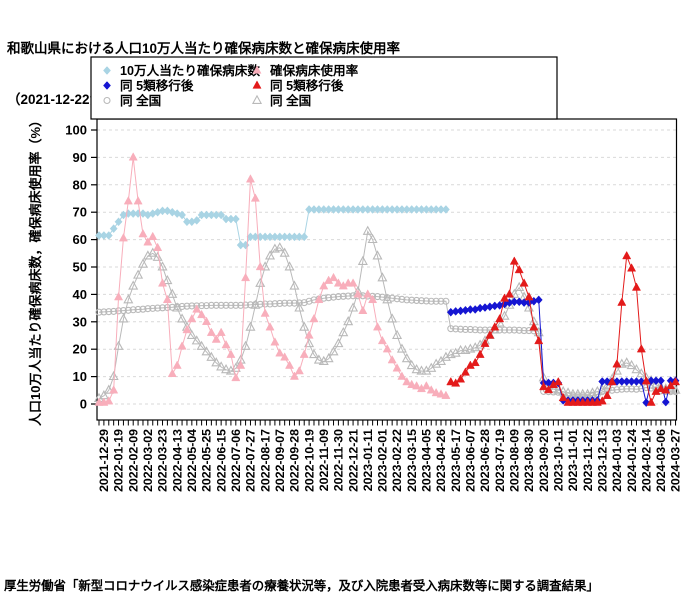 The image size is (700, 600). I want to click on y-axis-title: 人口10万人当たり確保病床数，確保病床使用率（%）, so click(35, 270).